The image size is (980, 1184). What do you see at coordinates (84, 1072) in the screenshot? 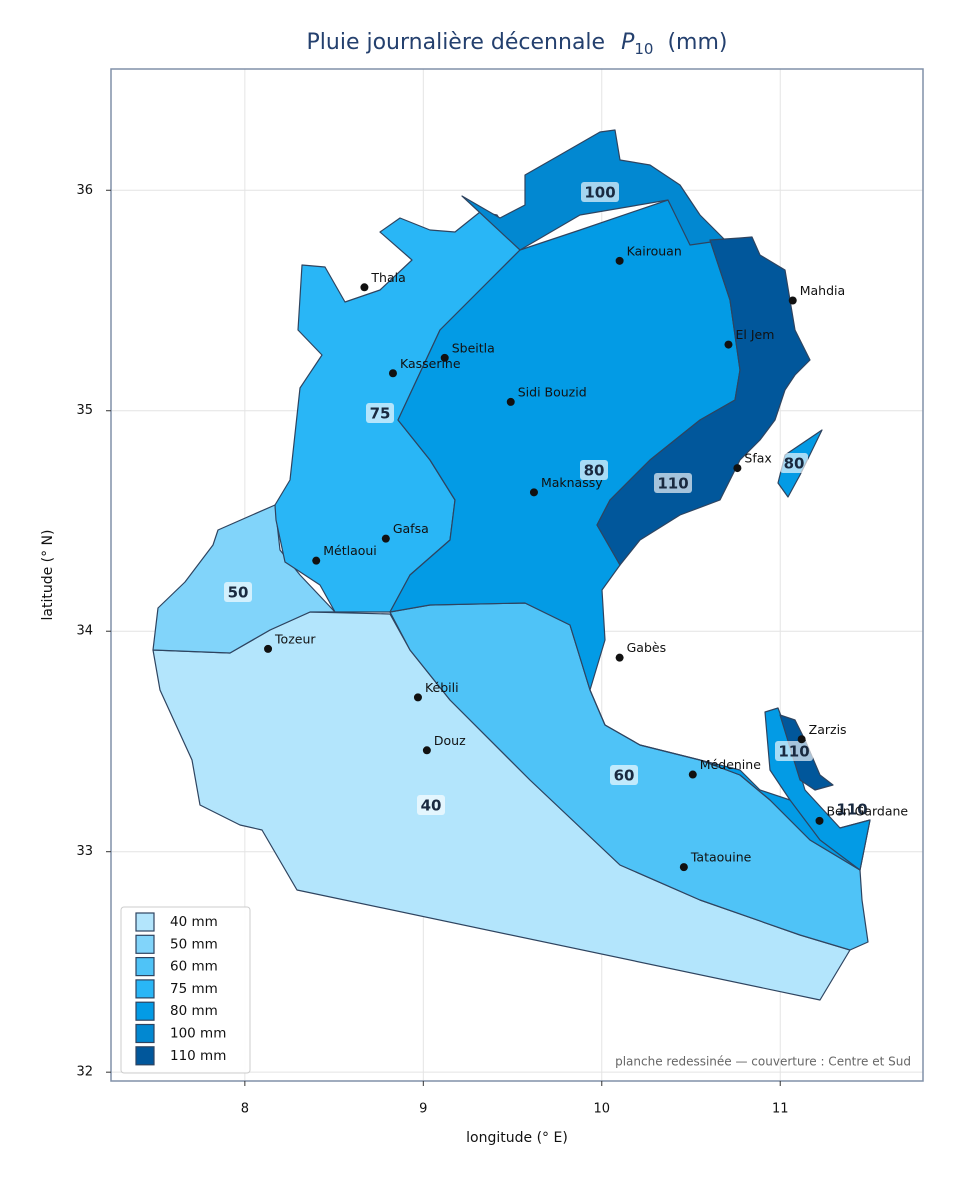
I see `y-tick-label: 32` at bounding box center [84, 1072].